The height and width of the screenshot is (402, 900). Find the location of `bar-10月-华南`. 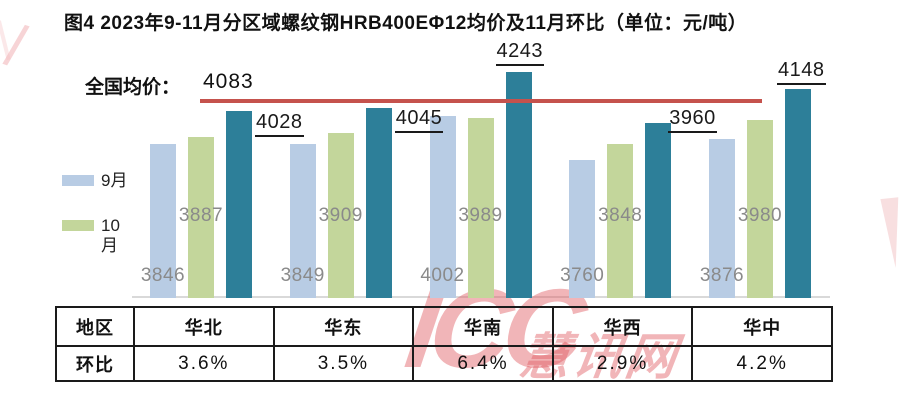

bar-10月-华南 is located at coordinates (480, 208).